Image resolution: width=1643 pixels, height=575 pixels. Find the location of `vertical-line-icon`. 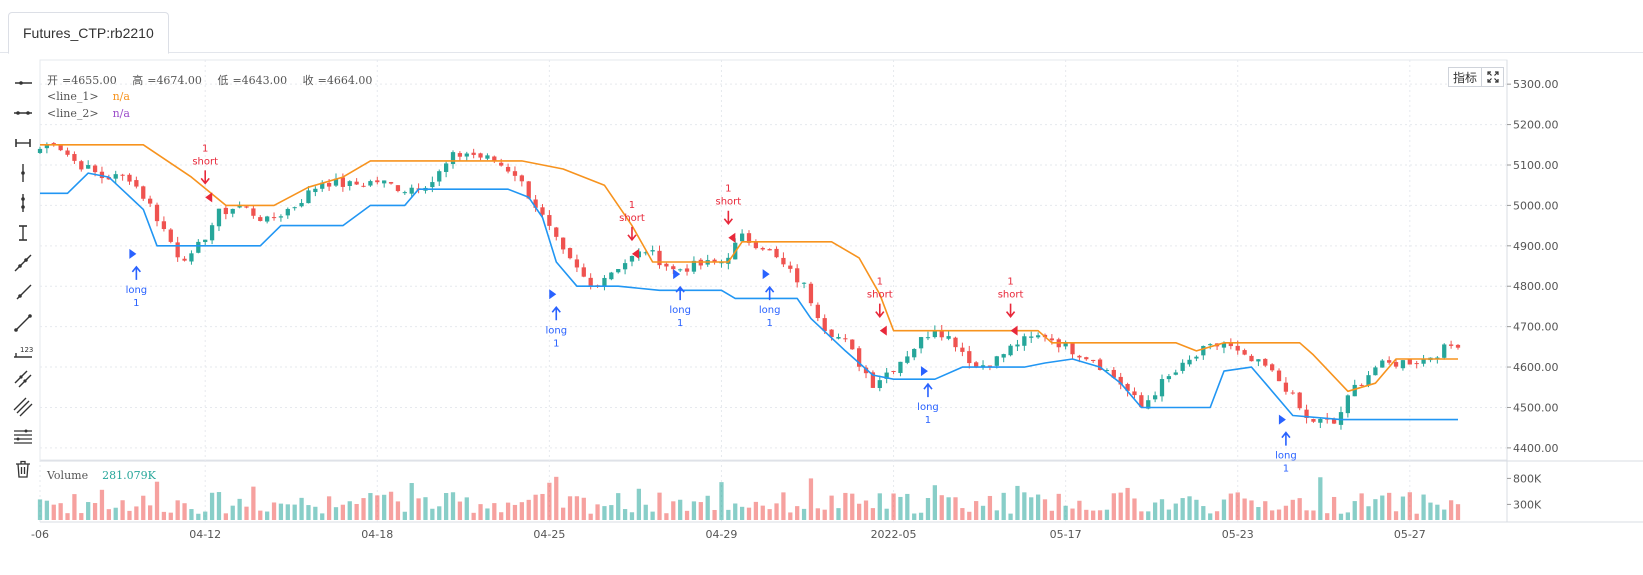

vertical-line-icon is located at coordinates (23, 173).